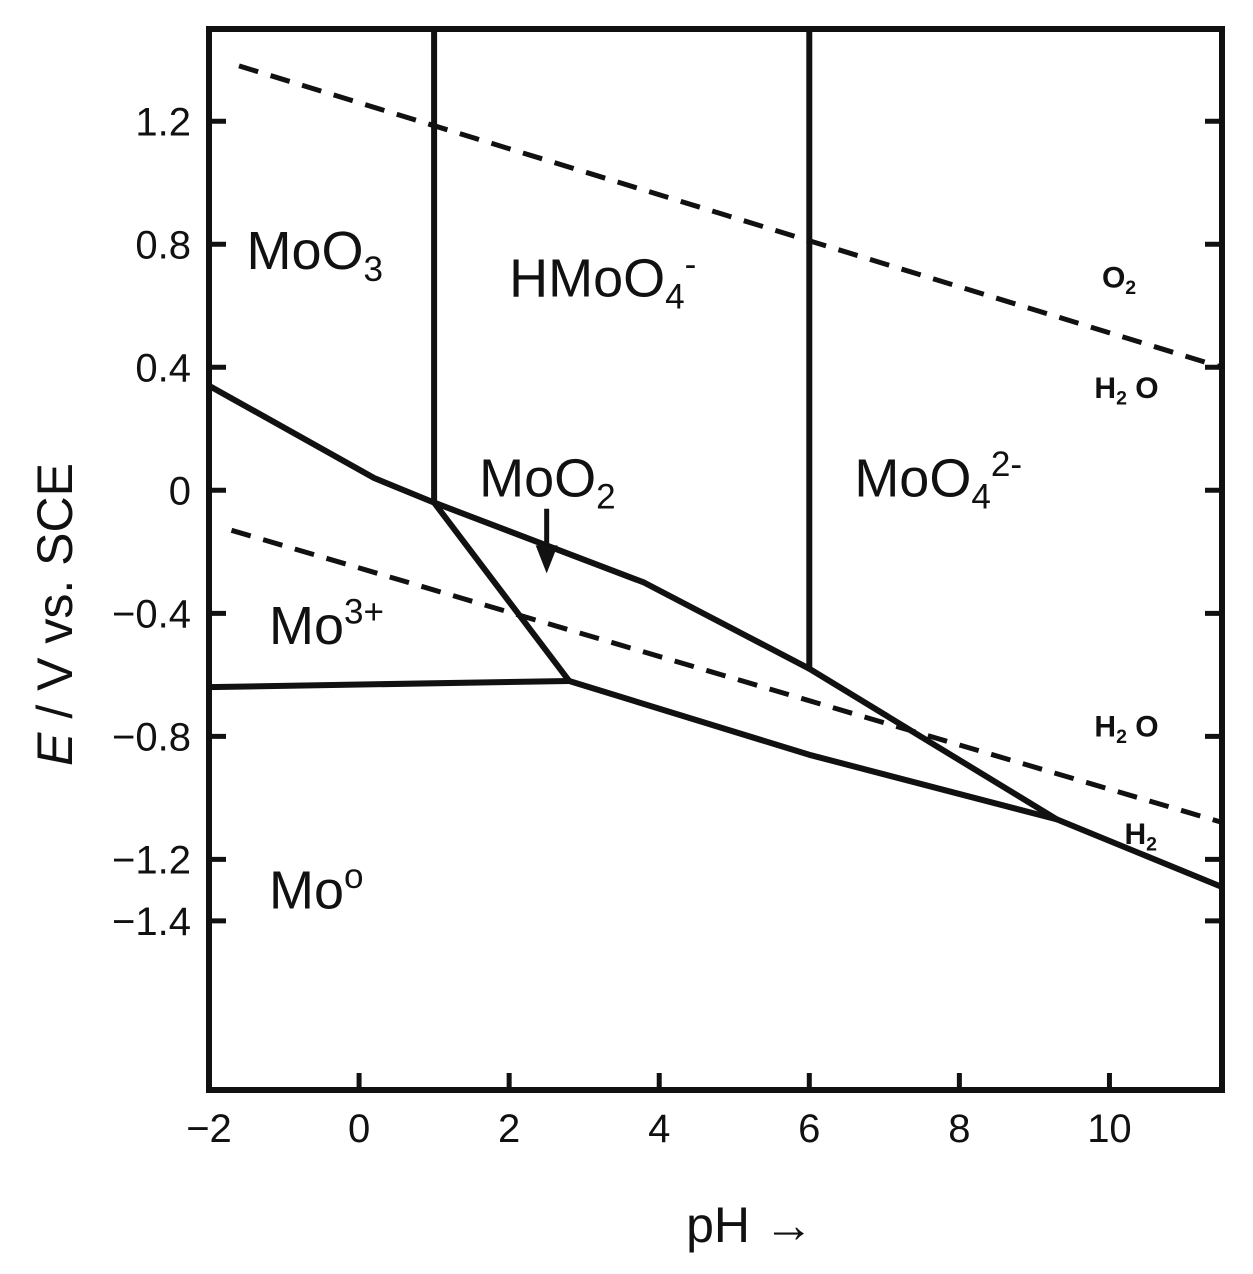  Describe the element at coordinates (938, 480) in the screenshot. I see `region-label-moo4: MoO42-` at that location.